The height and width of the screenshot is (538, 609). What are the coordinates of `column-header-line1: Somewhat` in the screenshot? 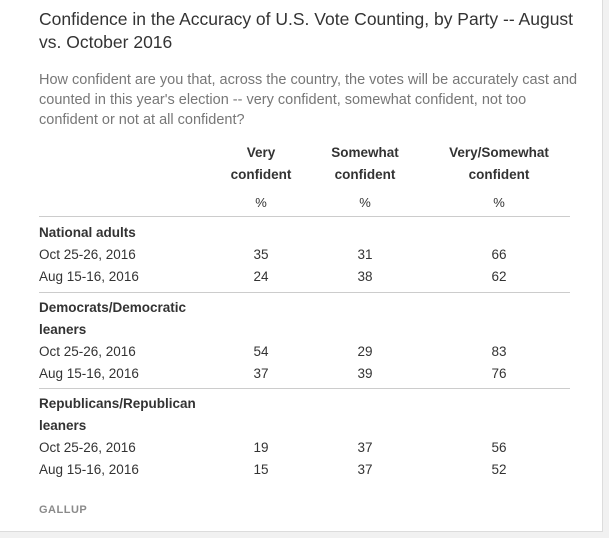 It's located at (365, 152).